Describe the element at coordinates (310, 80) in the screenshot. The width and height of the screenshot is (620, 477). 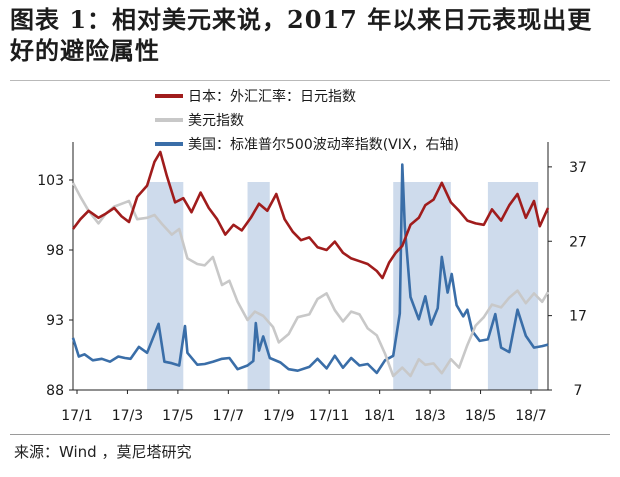
I see `title-divider` at that location.